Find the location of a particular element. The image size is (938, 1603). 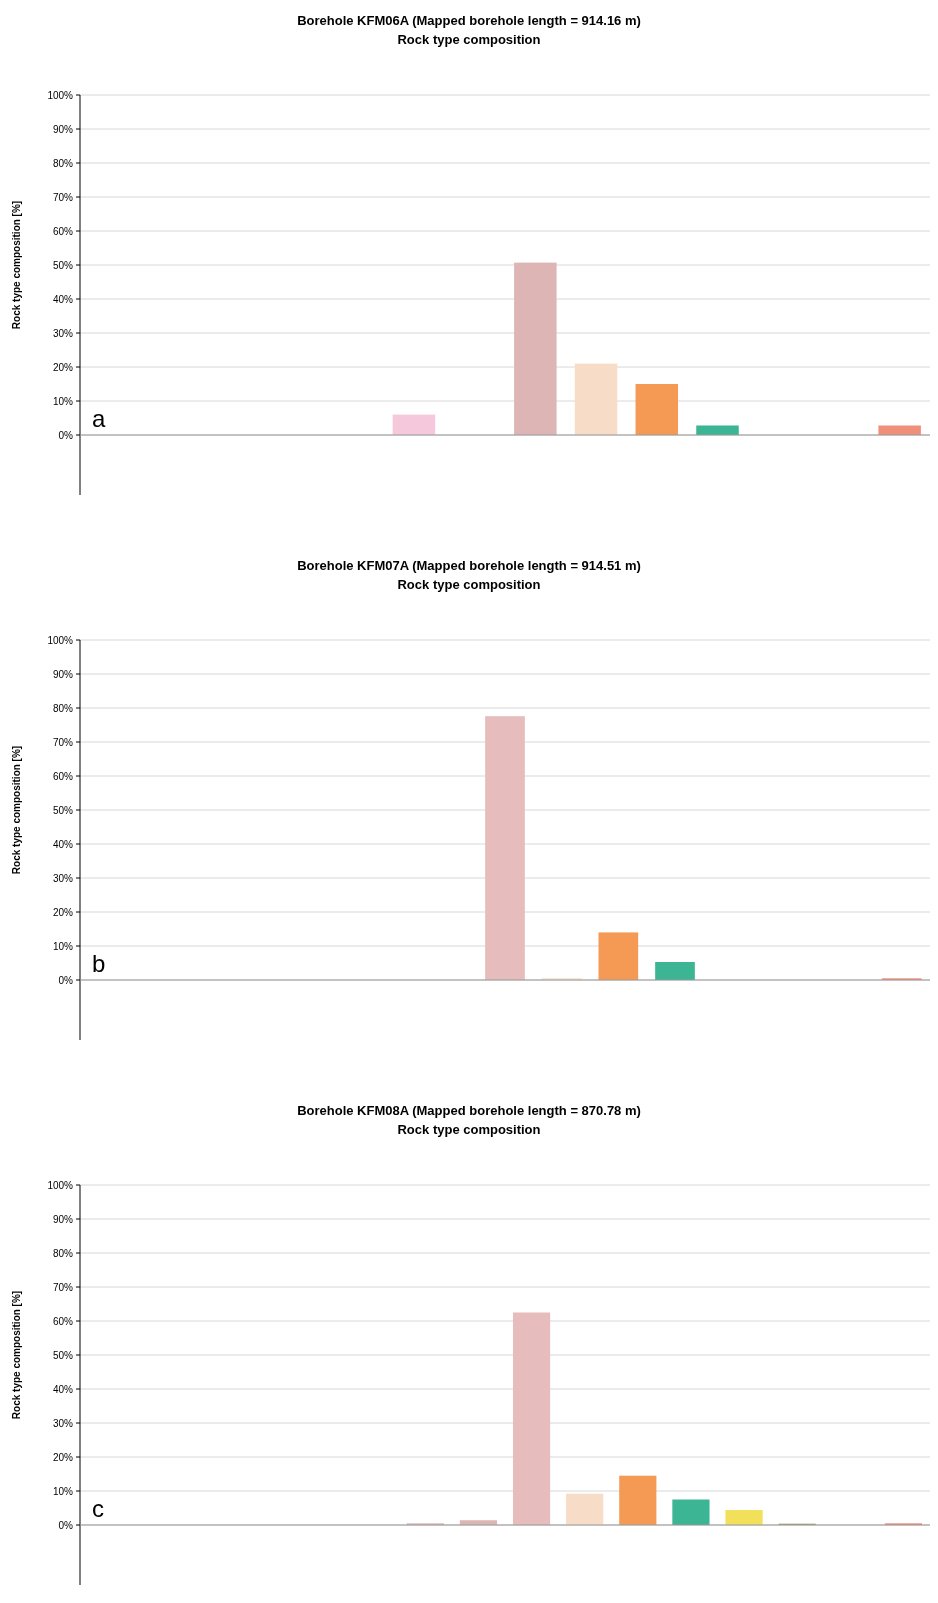

annotation: b is located at coordinates (99, 963).